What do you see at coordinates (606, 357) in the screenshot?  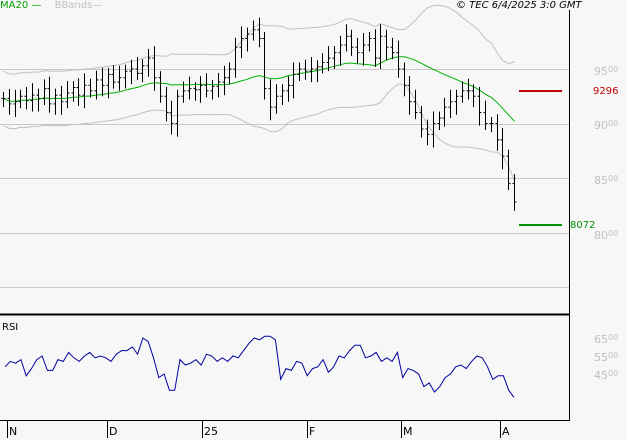 I see `rsi-axis-tick-label: 5500` at bounding box center [606, 357].